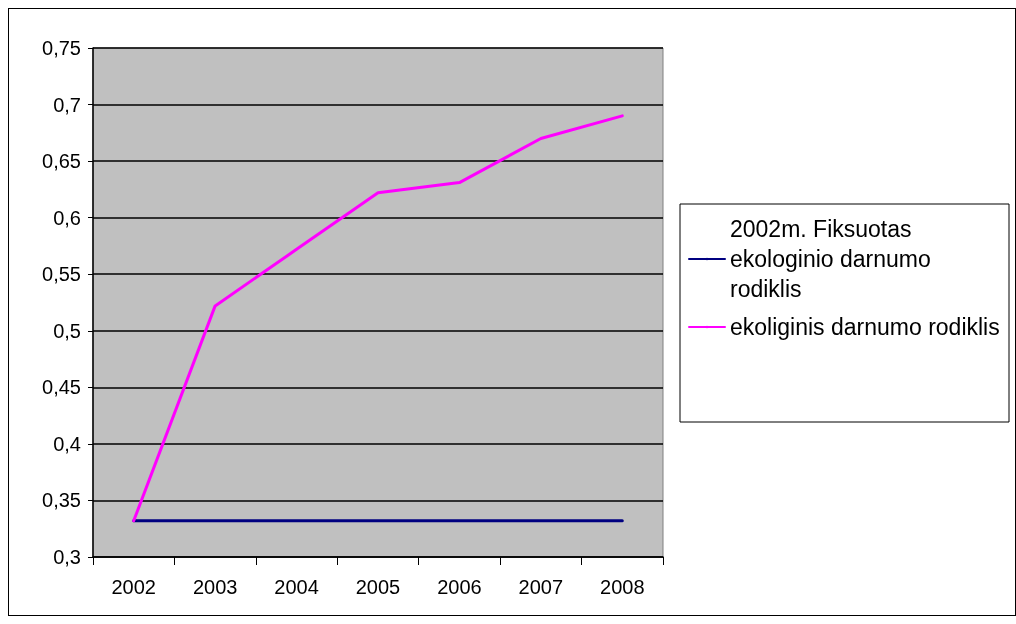 Image resolution: width=1016 pixels, height=624 pixels. What do you see at coordinates (459, 587) in the screenshot?
I see `x-tick-label: 2006` at bounding box center [459, 587].